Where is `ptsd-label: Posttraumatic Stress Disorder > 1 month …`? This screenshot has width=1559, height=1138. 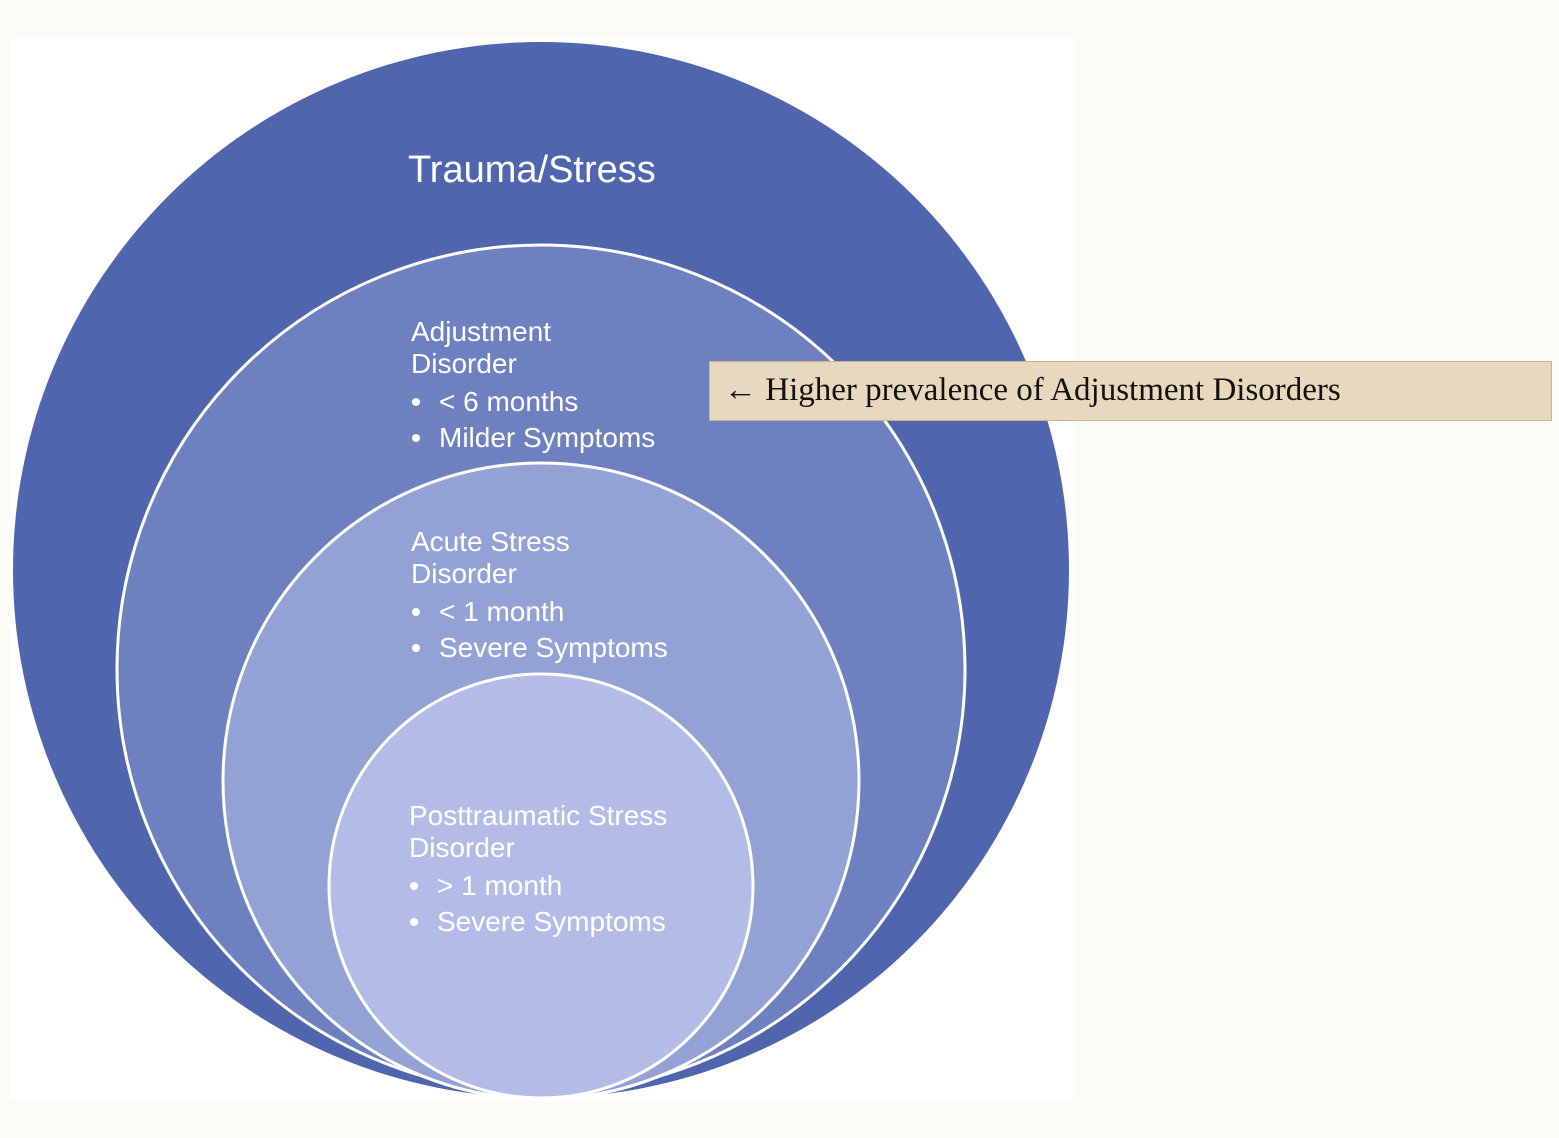
ptsd-label: Posttraumatic Stress Disorder > 1 month … is located at coordinates (538, 870).